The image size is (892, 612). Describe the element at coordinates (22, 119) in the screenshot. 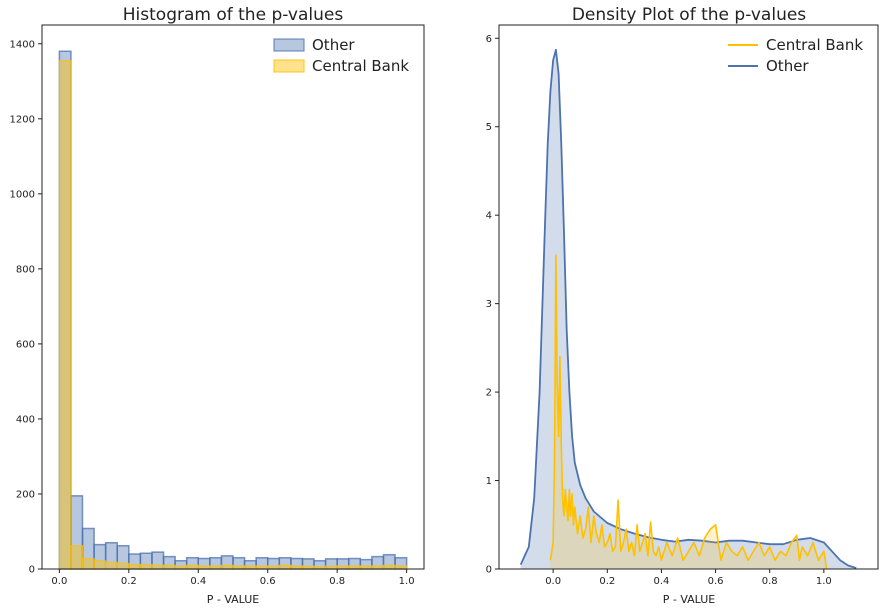

I see `y-tick-label: 1200` at that location.